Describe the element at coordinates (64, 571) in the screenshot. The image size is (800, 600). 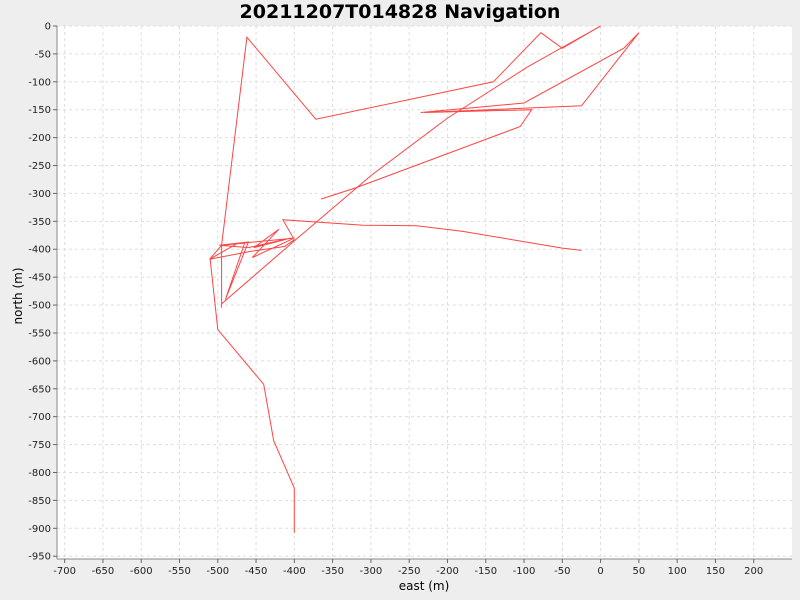
I see `x-tick-label: -700` at that location.